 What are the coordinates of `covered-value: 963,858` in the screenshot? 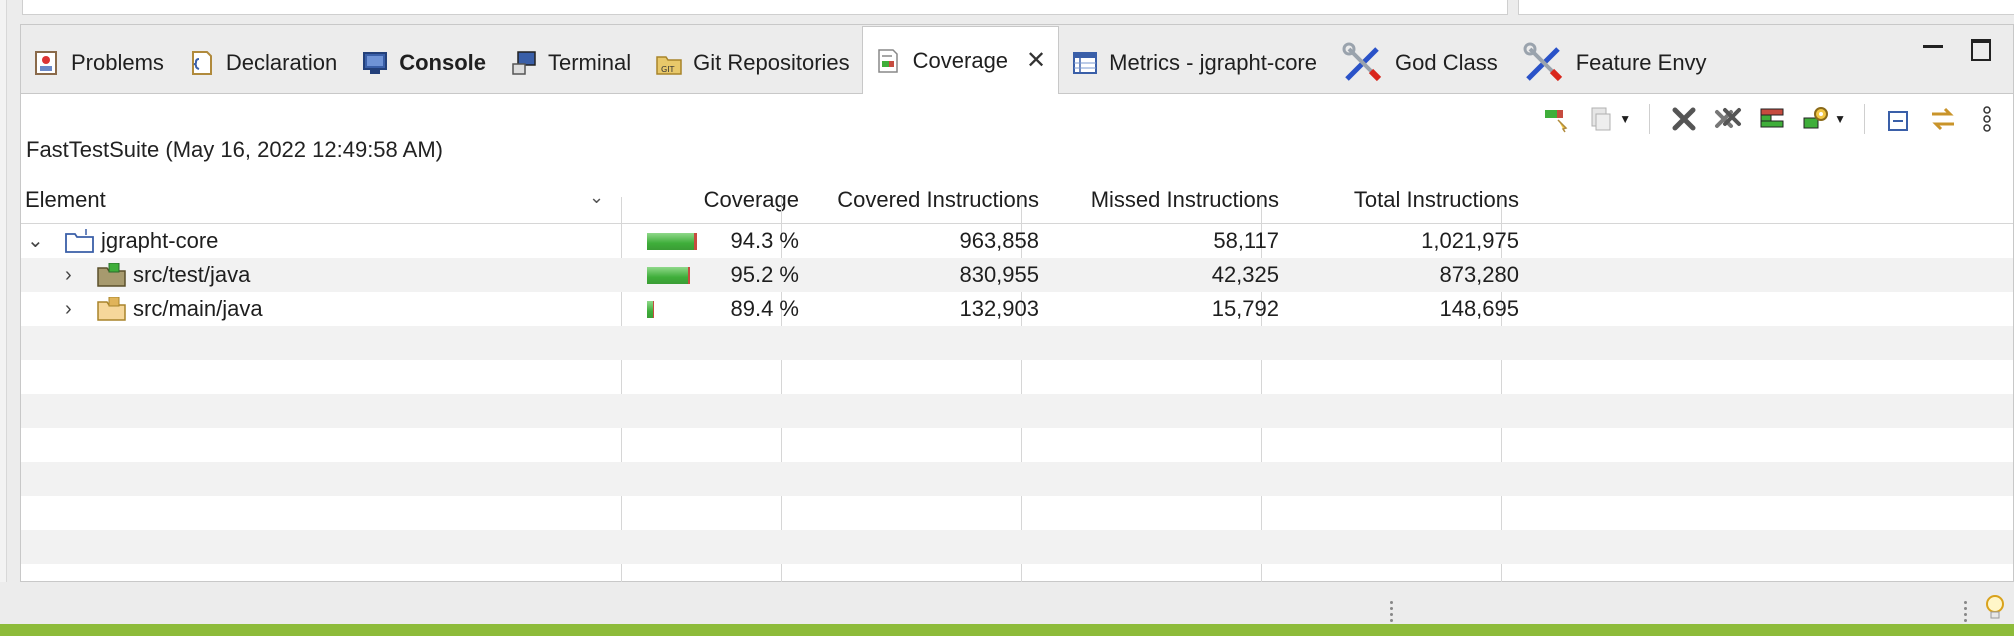 It's located at (999, 240).